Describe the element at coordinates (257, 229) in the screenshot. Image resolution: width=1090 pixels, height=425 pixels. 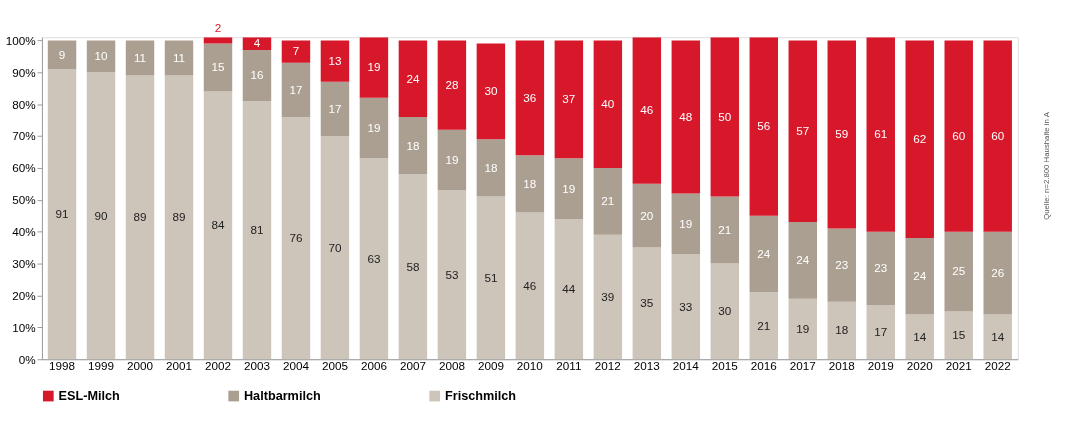
I see `data-label: 81` at that location.